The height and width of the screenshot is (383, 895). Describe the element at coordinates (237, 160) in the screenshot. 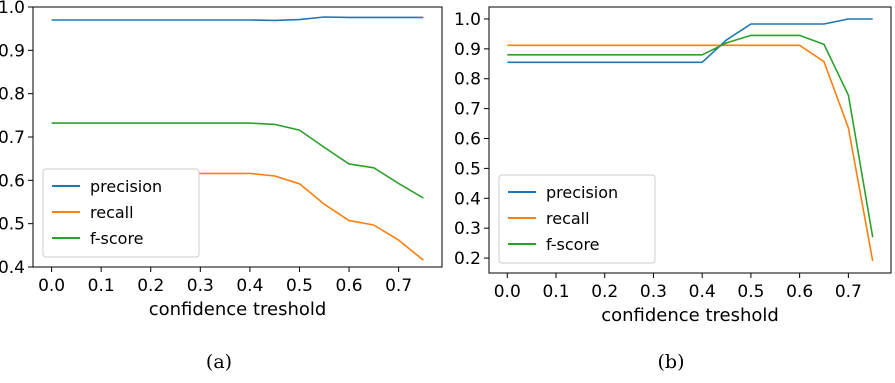

I see `series-line-f-score` at that location.